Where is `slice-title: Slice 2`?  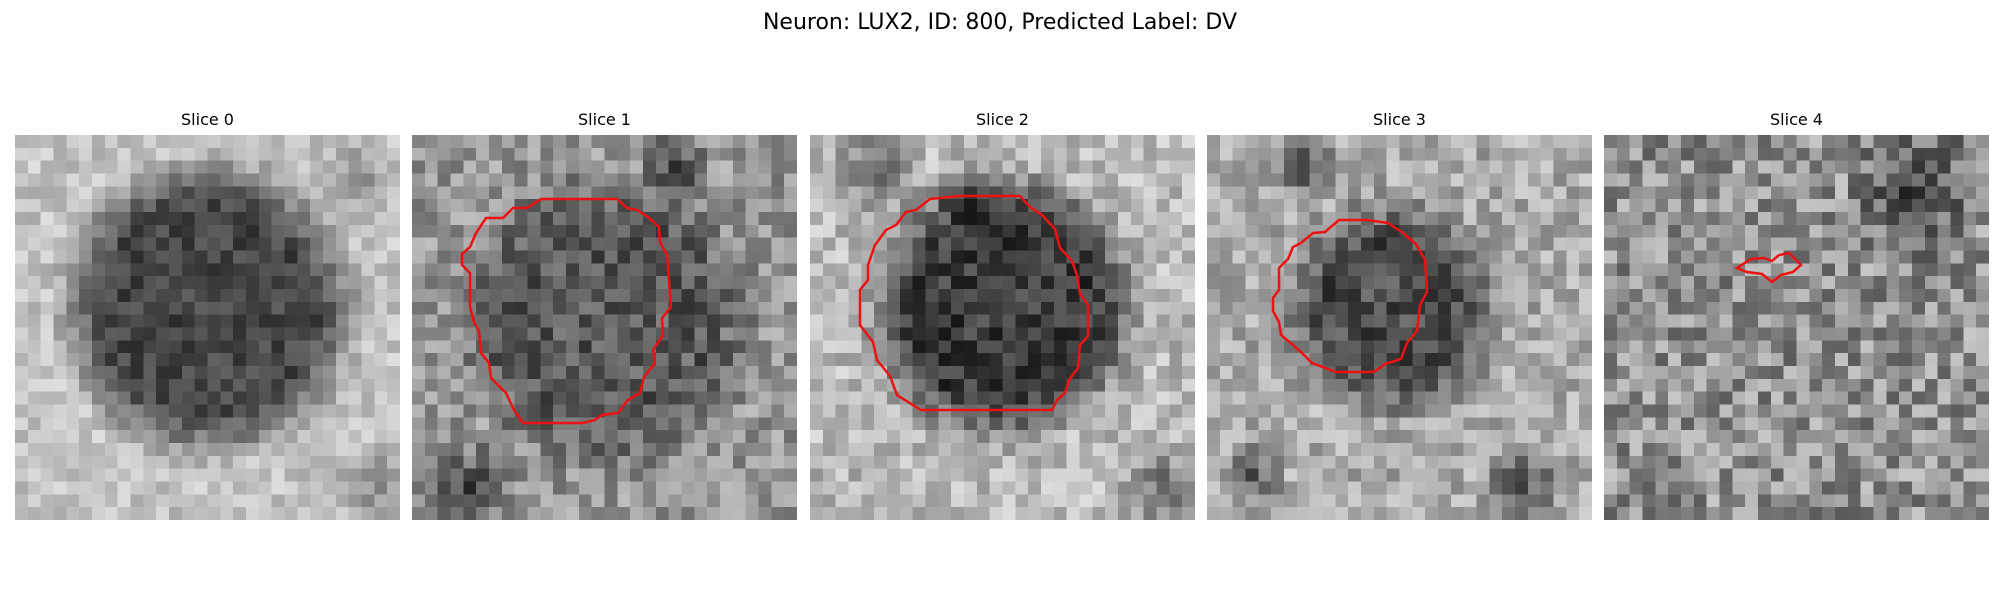 slice-title: Slice 2 is located at coordinates (1002, 119).